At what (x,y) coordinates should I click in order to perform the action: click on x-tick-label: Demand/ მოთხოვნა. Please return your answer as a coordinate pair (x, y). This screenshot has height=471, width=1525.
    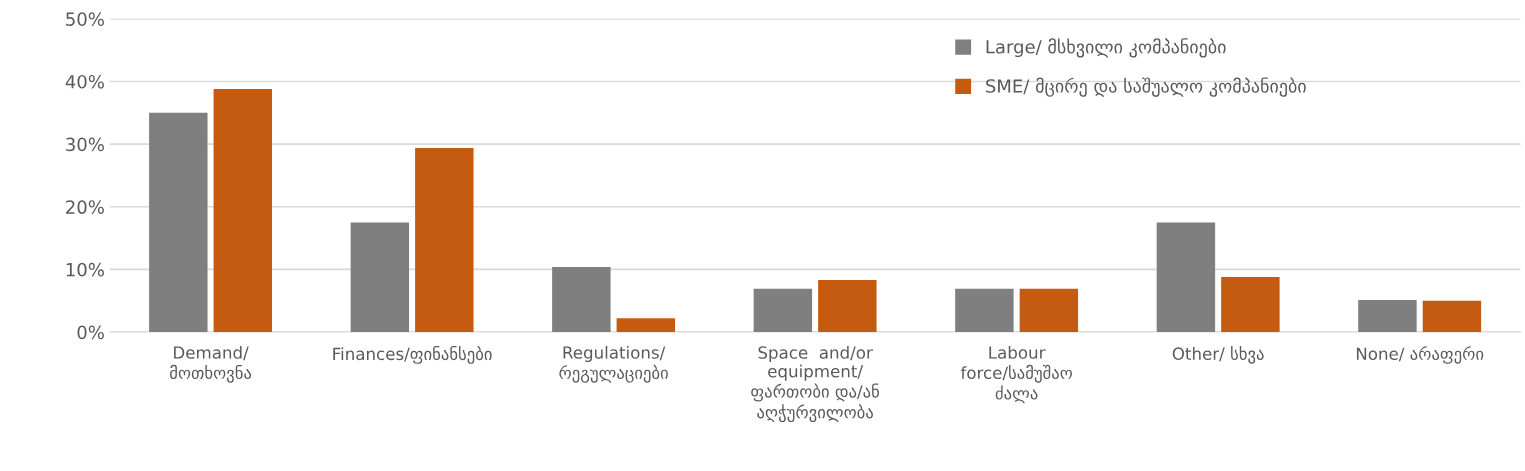
    Looking at the image, I should click on (211, 364).